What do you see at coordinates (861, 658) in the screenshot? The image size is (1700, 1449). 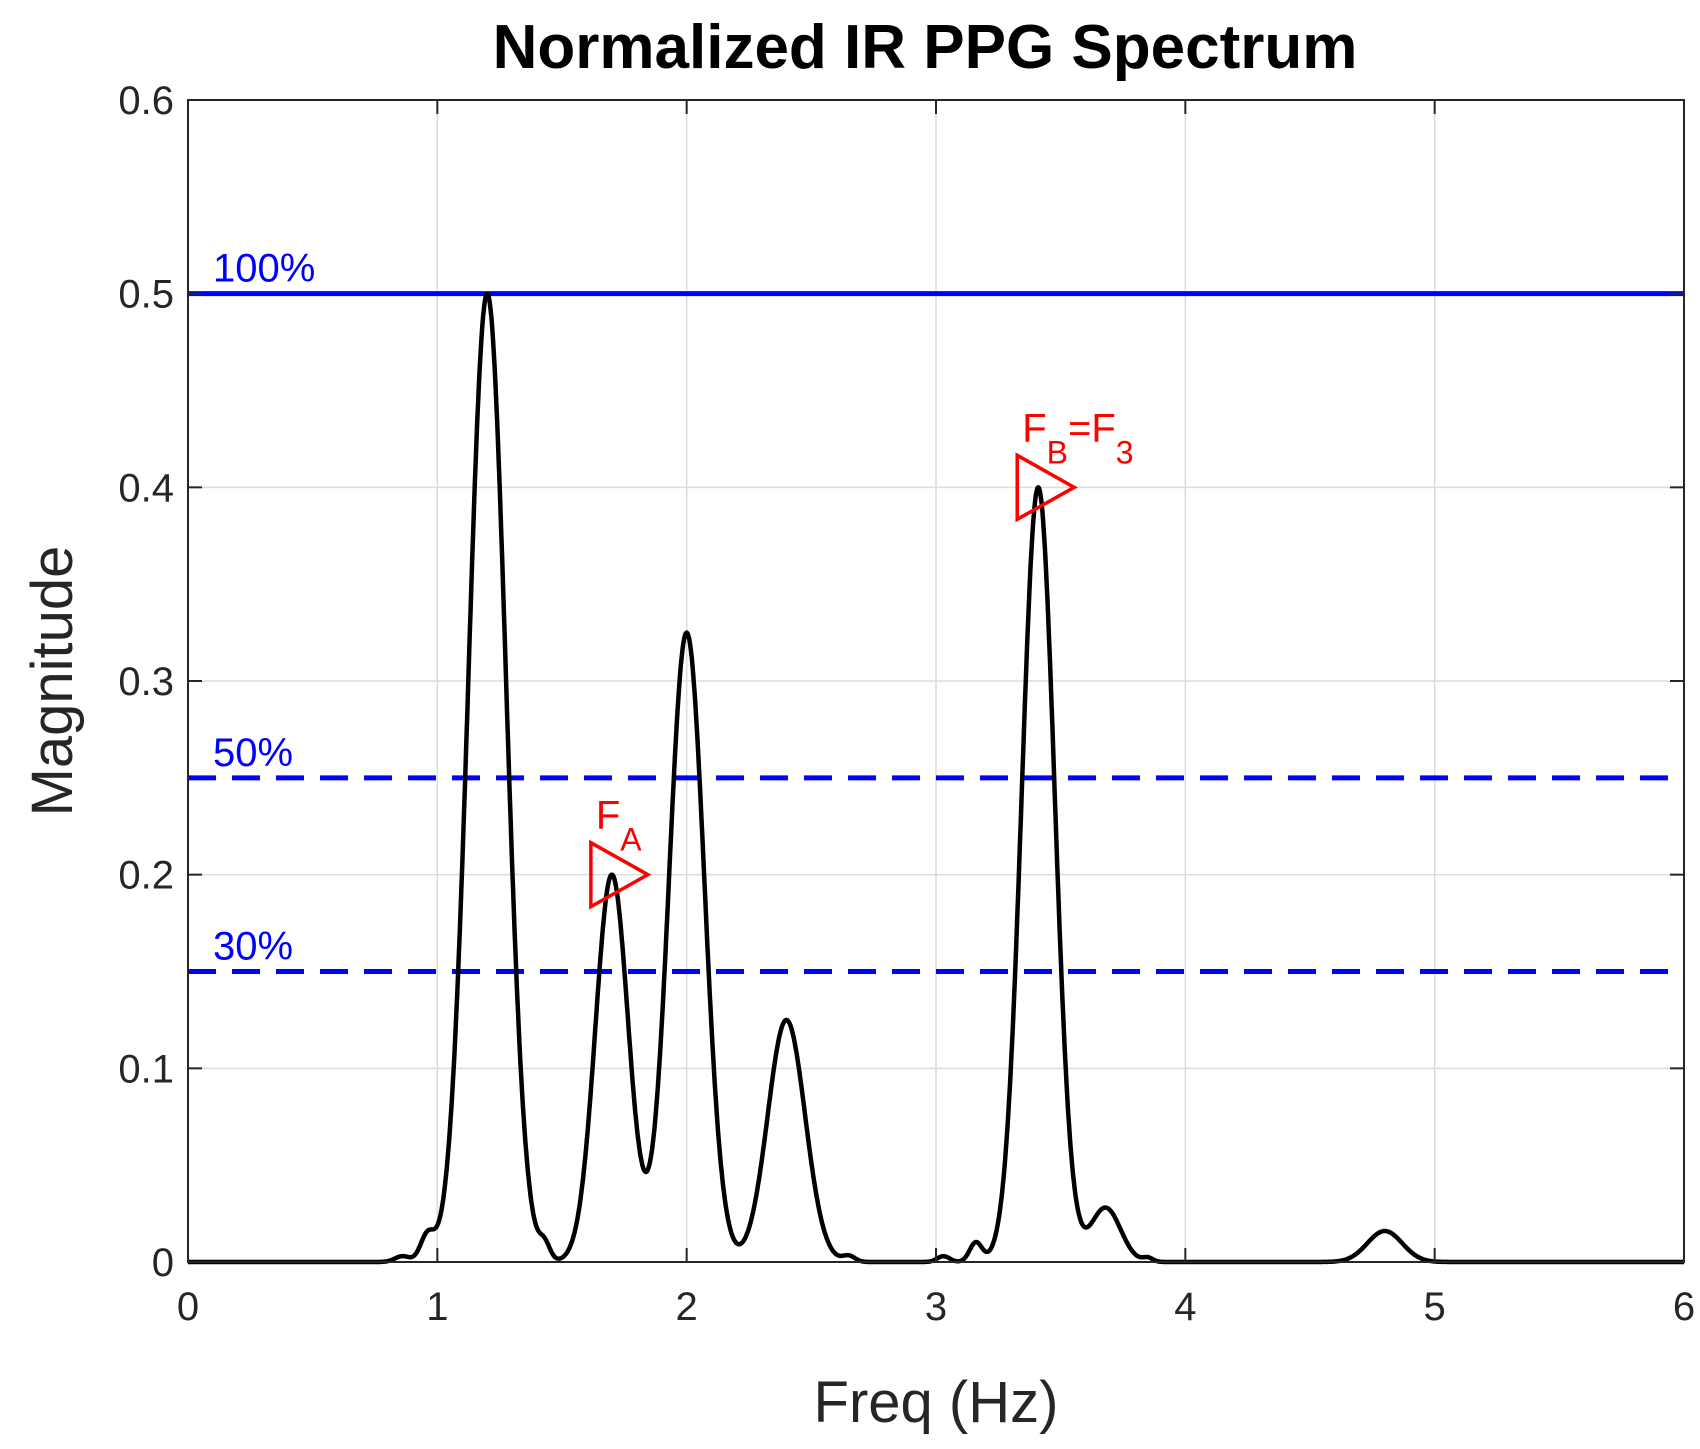 I see `annotations: FA FB=F3` at bounding box center [861, 658].